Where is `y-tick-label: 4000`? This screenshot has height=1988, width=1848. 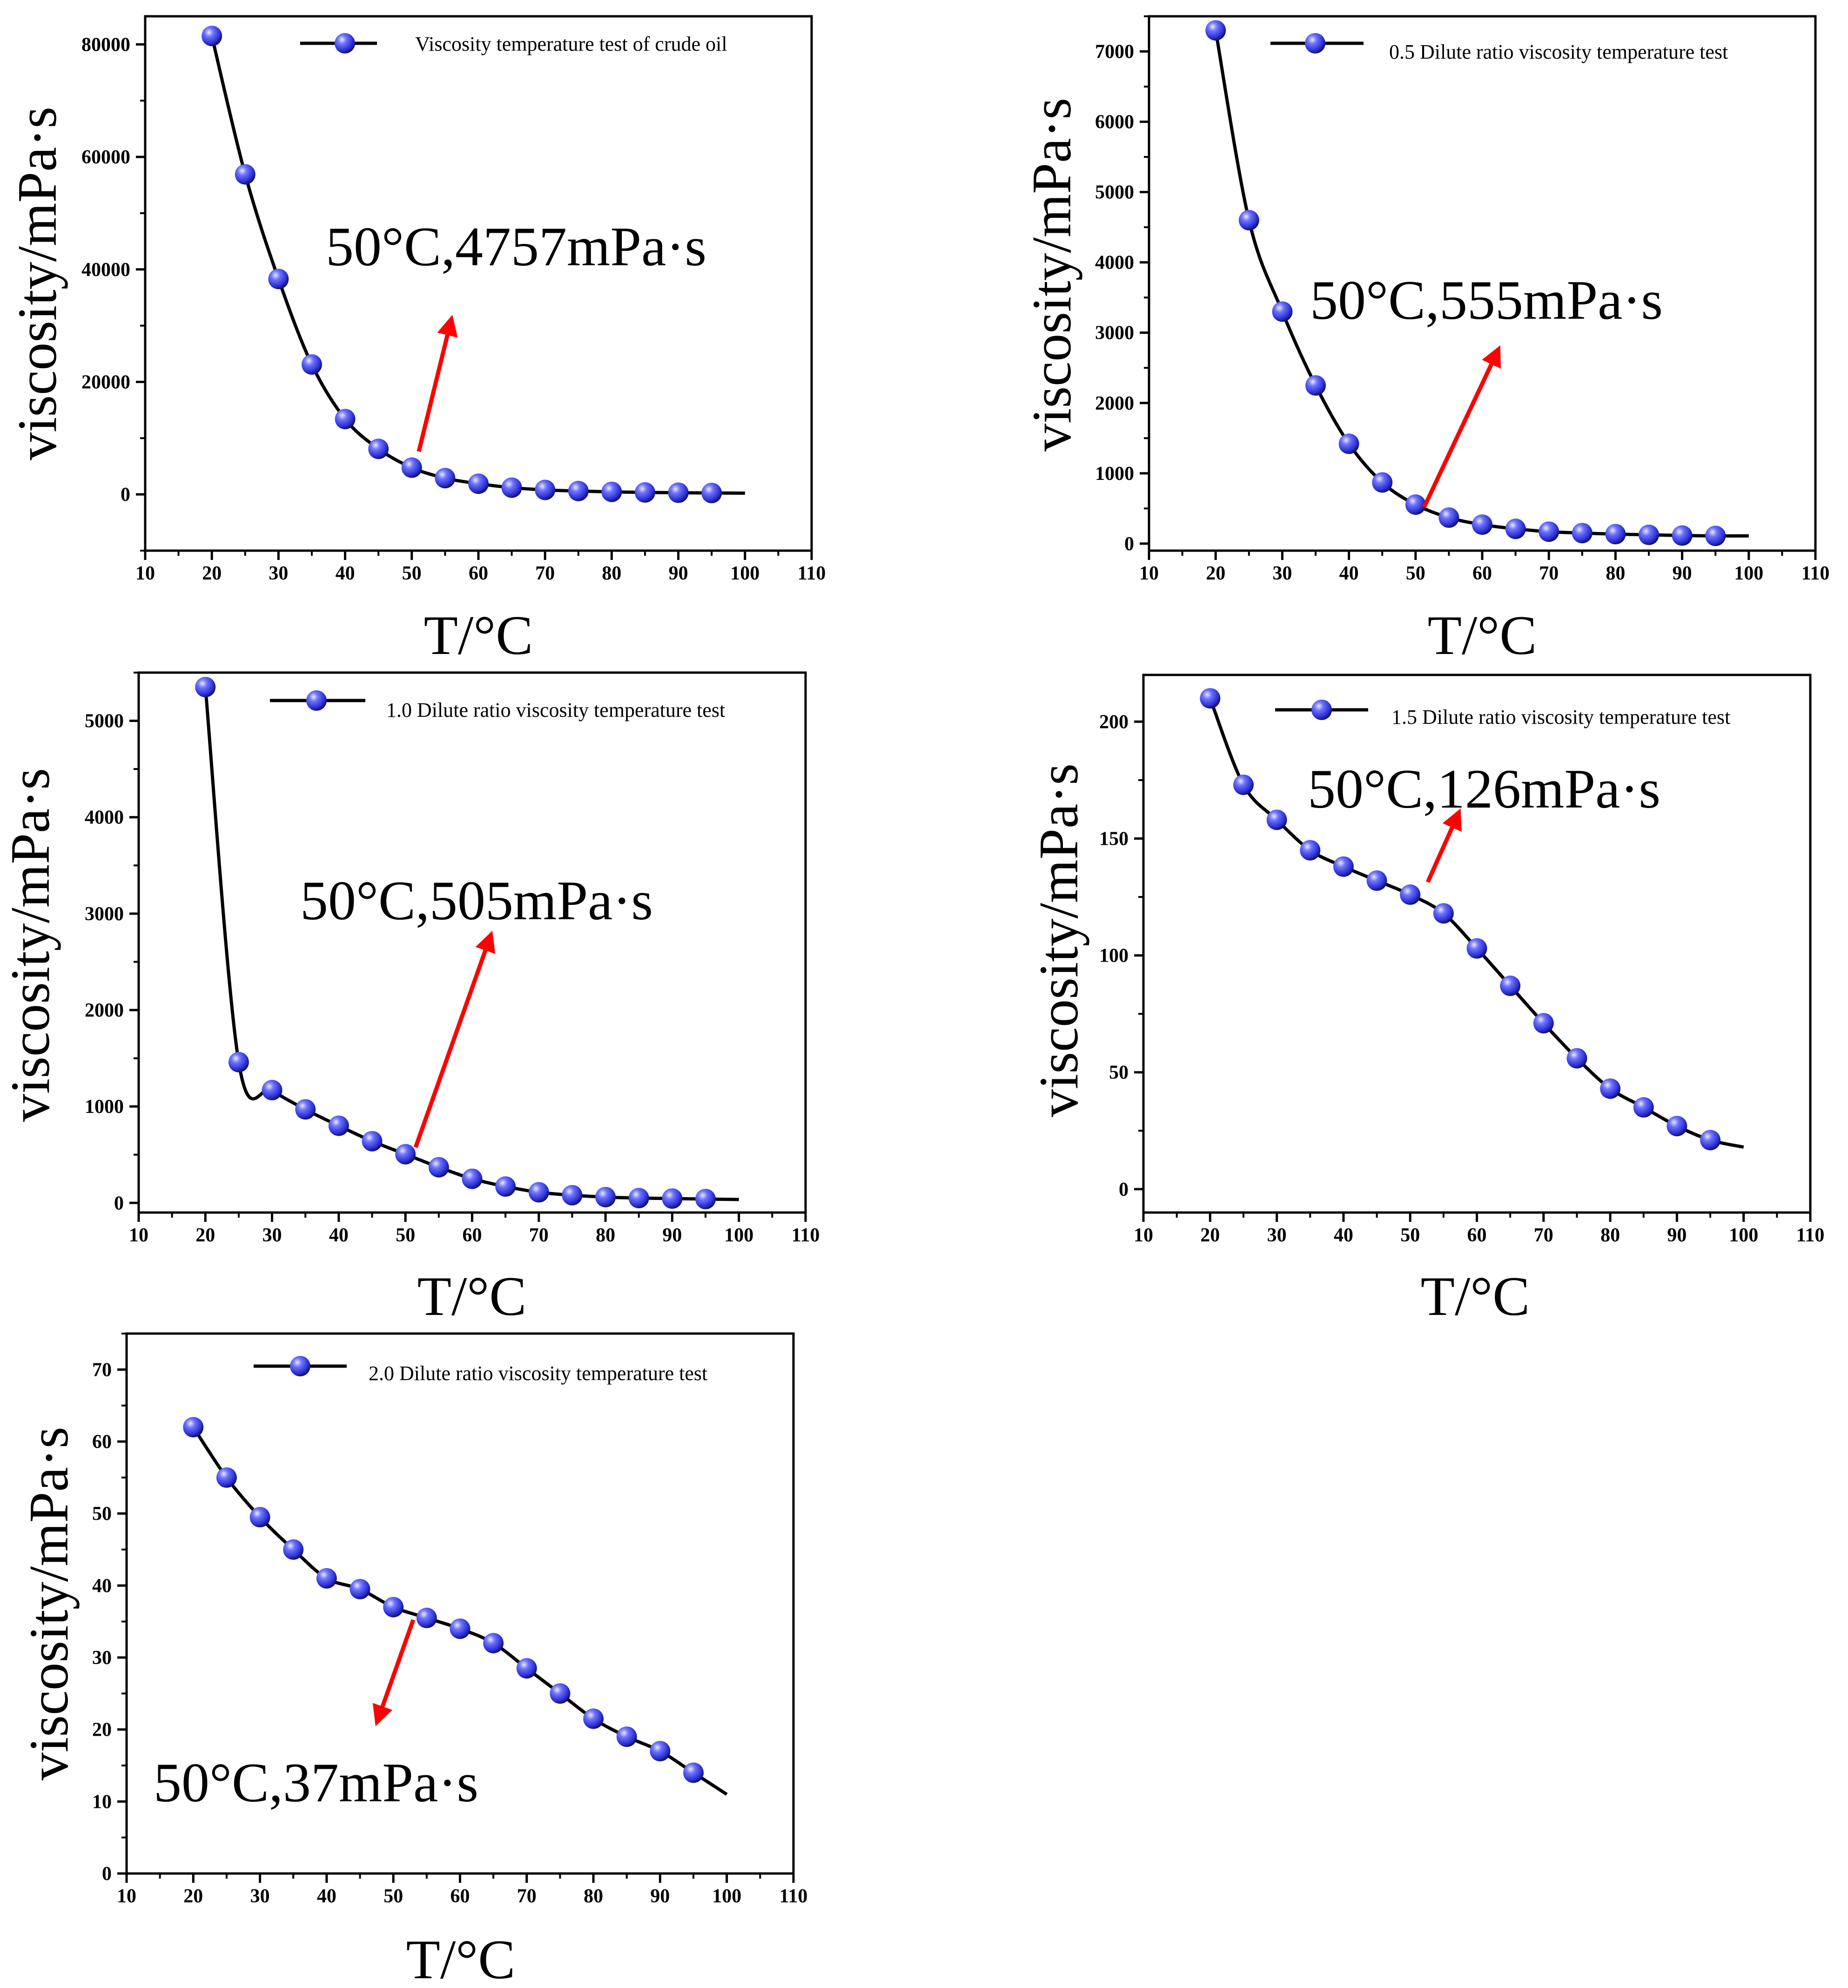 y-tick-label: 4000 is located at coordinates (1114, 263).